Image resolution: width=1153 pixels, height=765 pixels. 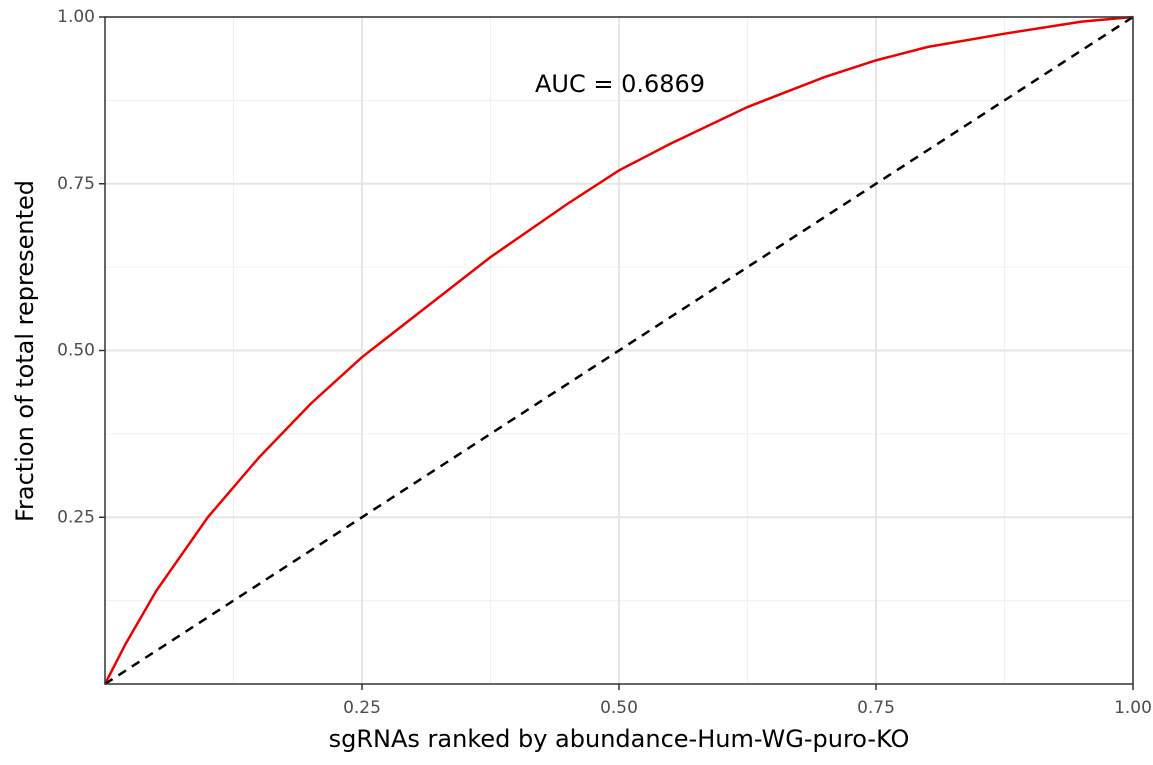 I want to click on y-tick-label: 0.75, so click(x=76, y=184).